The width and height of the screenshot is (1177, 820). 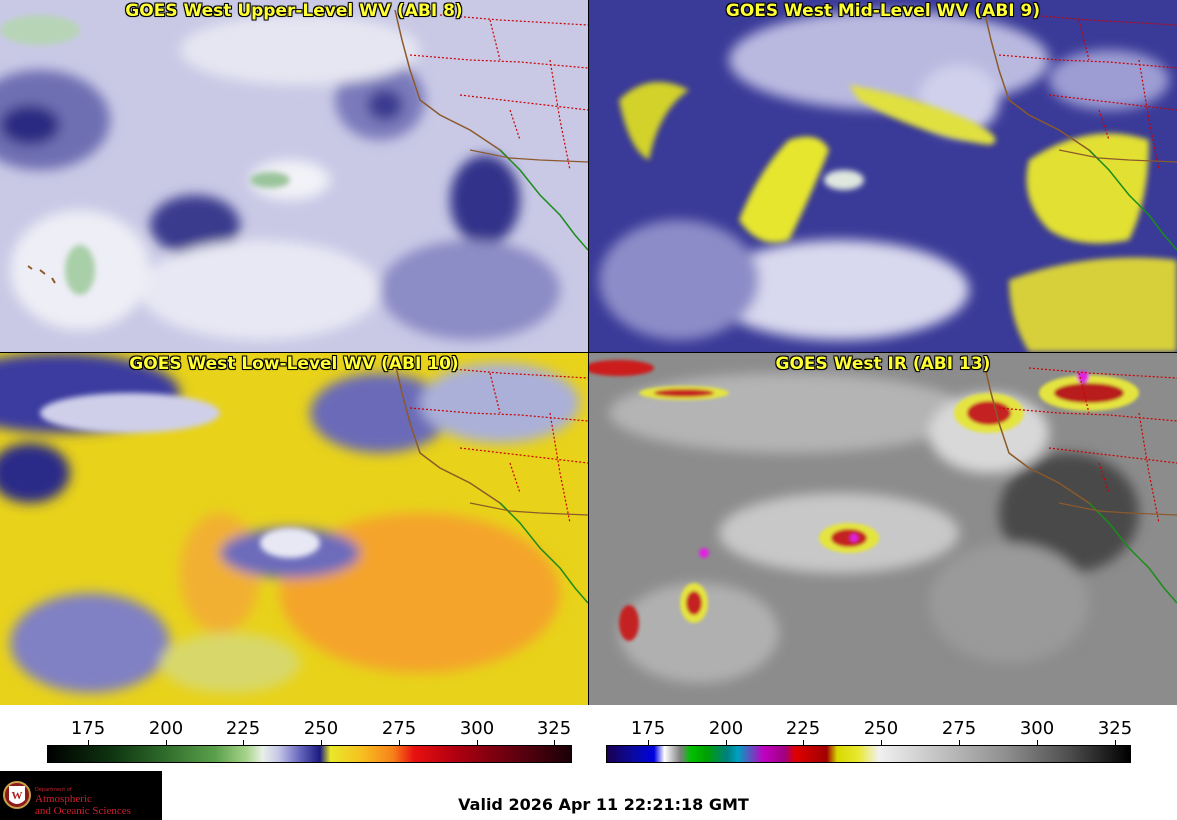 What do you see at coordinates (648, 728) in the screenshot?
I see `ir-tick-label: 175` at bounding box center [648, 728].